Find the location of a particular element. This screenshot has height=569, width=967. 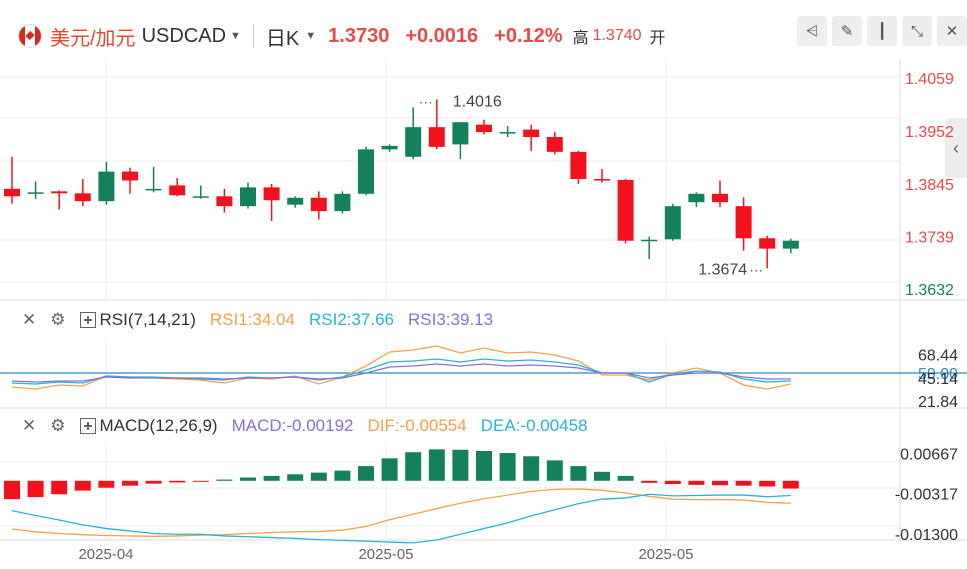

last-price: 1.3730 is located at coordinates (359, 35).